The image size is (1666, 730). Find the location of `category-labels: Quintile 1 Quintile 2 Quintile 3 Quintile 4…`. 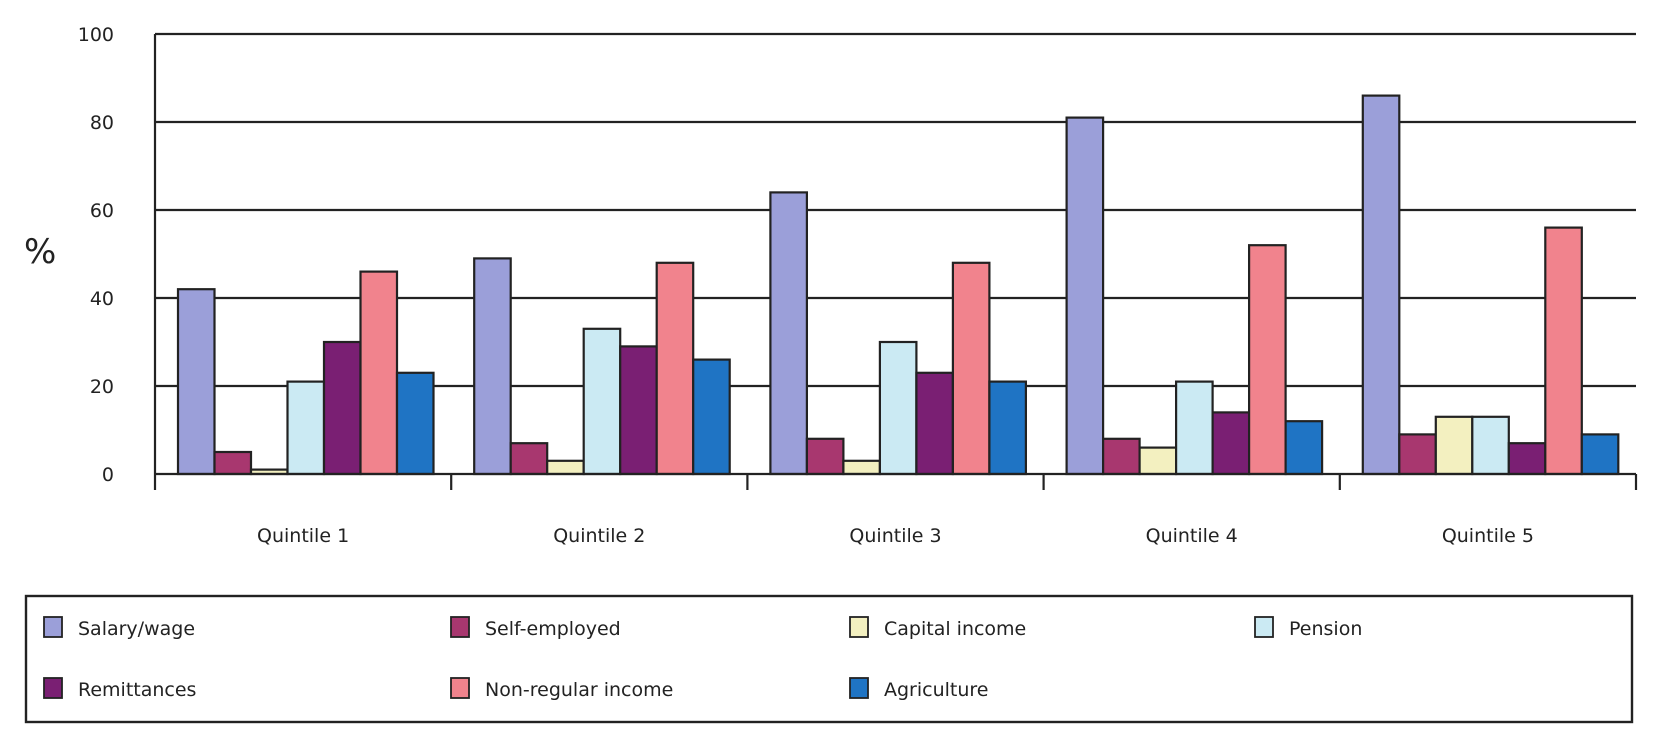

category-labels: Quintile 1 Quintile 2 Quintile 3 Quintile 4… is located at coordinates (895, 536).